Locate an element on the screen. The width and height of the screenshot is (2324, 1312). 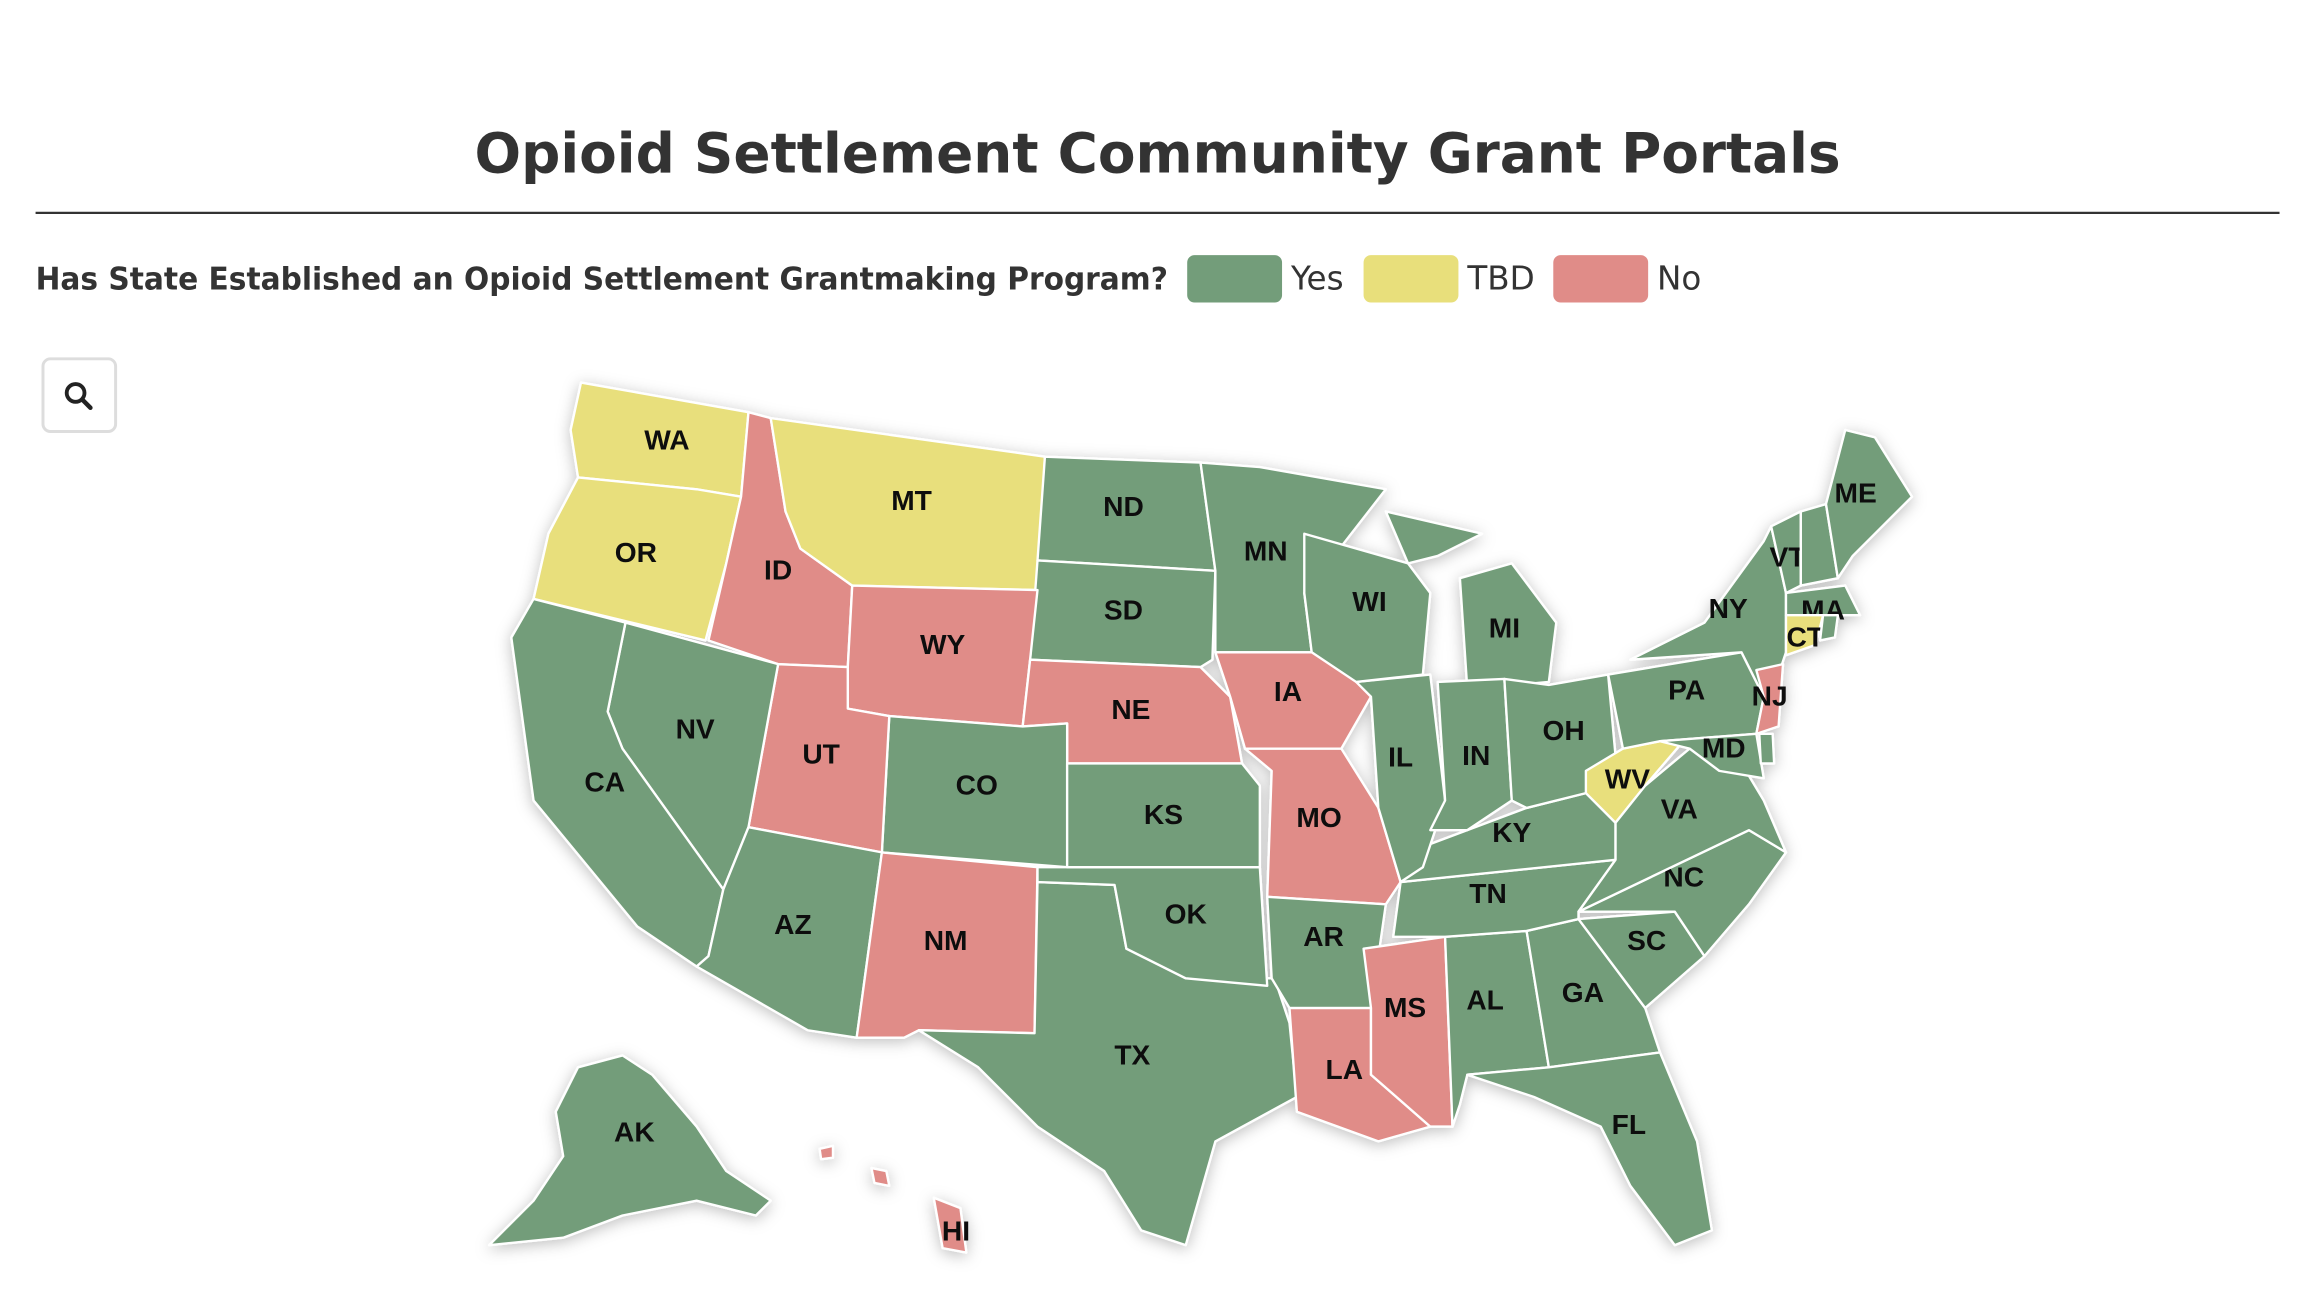
state: HI is located at coordinates (894, 1199).